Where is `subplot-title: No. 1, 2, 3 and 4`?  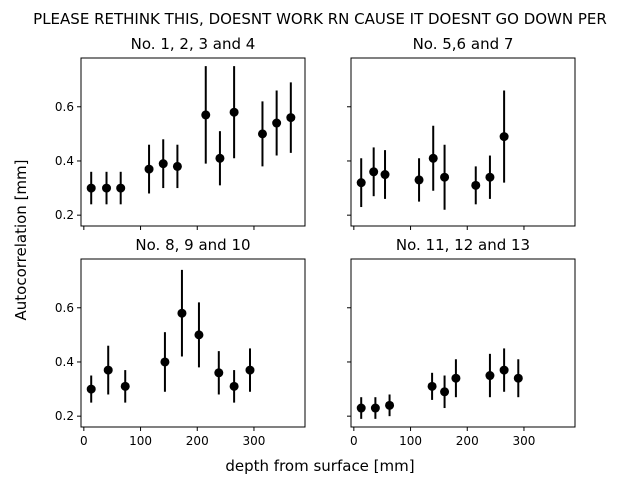
subplot-title: No. 1, 2, 3 and 4 is located at coordinates (193, 44).